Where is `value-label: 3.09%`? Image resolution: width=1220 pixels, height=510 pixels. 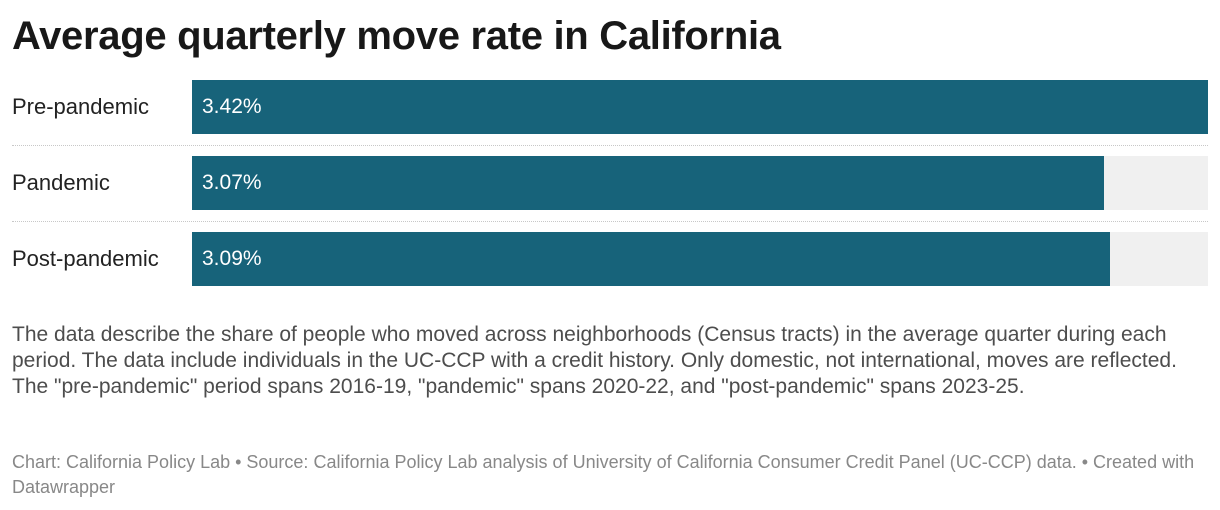 value-label: 3.09% is located at coordinates (232, 258).